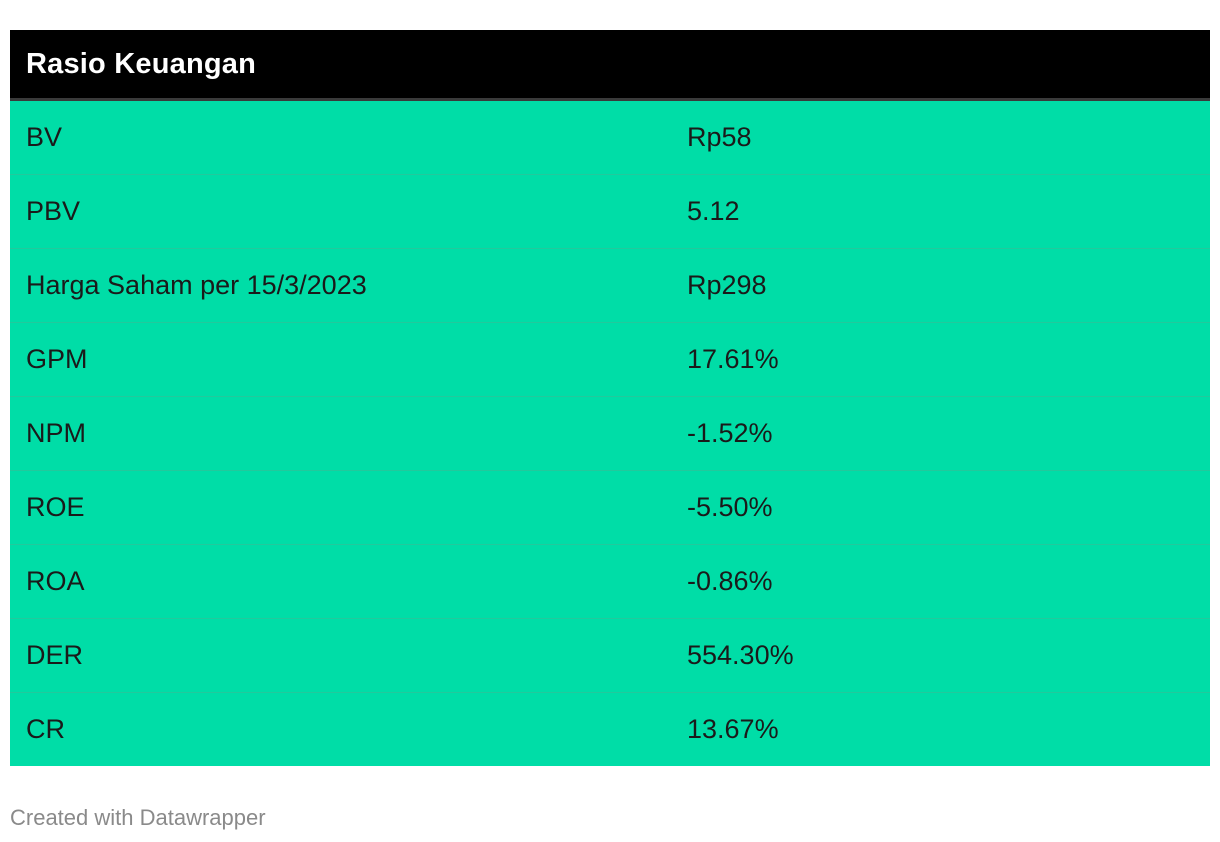 The image size is (1220, 842). What do you see at coordinates (610, 582) in the screenshot?
I see `table-row: ROA -0.86%` at bounding box center [610, 582].